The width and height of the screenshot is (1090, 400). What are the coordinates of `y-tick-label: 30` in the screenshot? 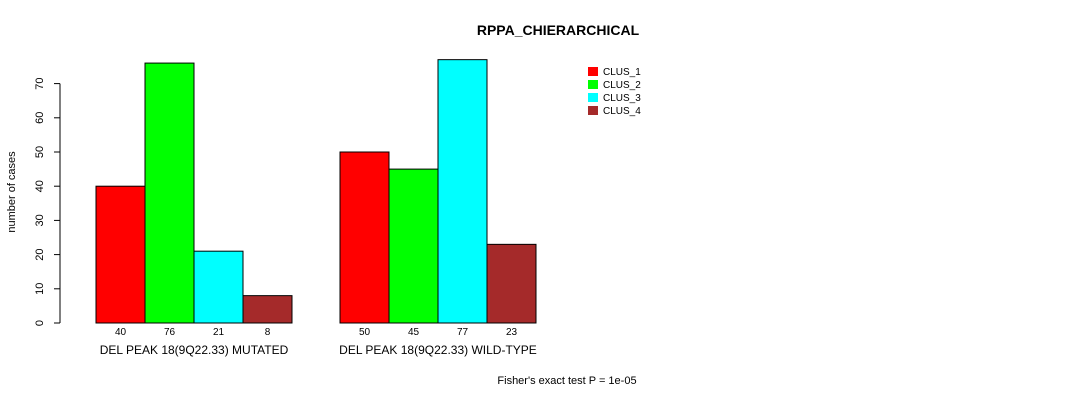 It's located at (40, 220).